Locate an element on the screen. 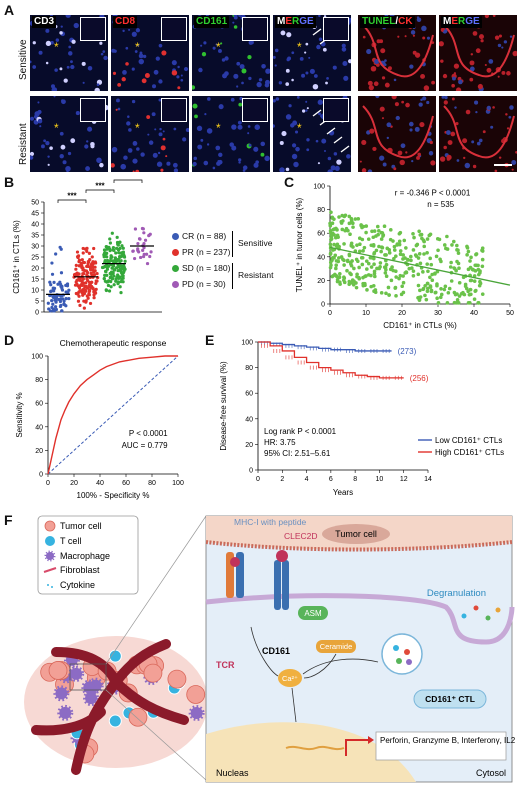  chart-title: Chemotherapeutic response is located at coordinates (113, 343).